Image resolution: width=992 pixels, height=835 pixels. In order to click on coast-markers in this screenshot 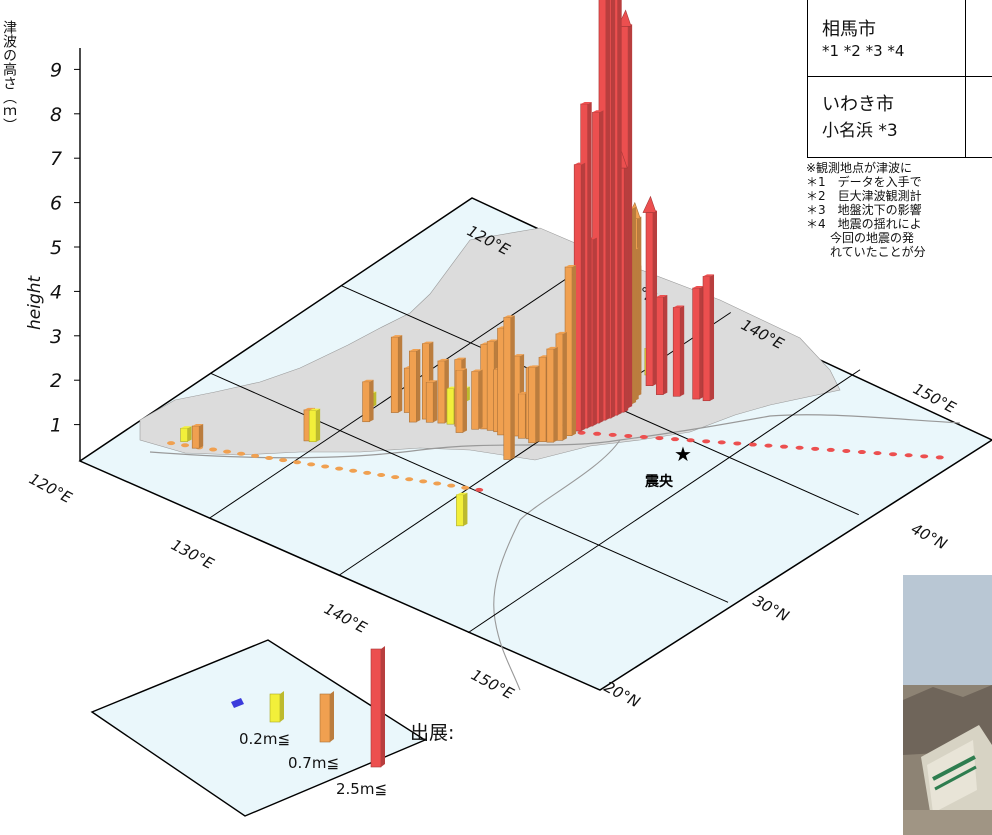, I will do `click(555, 461)`.